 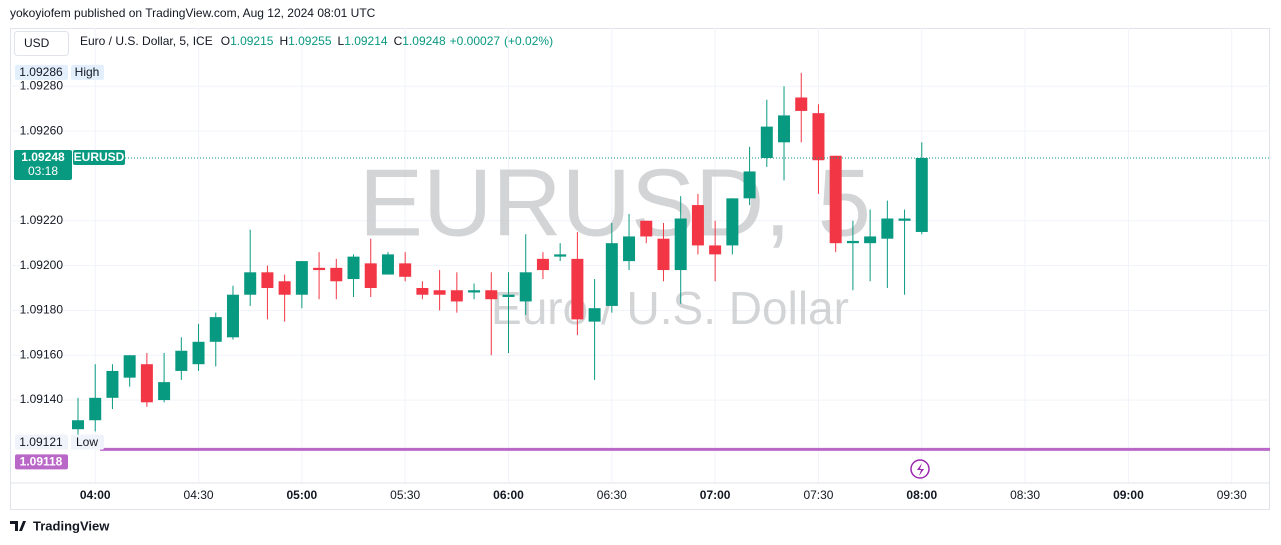 I want to click on y-tick-label: 1.09280, so click(x=42, y=85).